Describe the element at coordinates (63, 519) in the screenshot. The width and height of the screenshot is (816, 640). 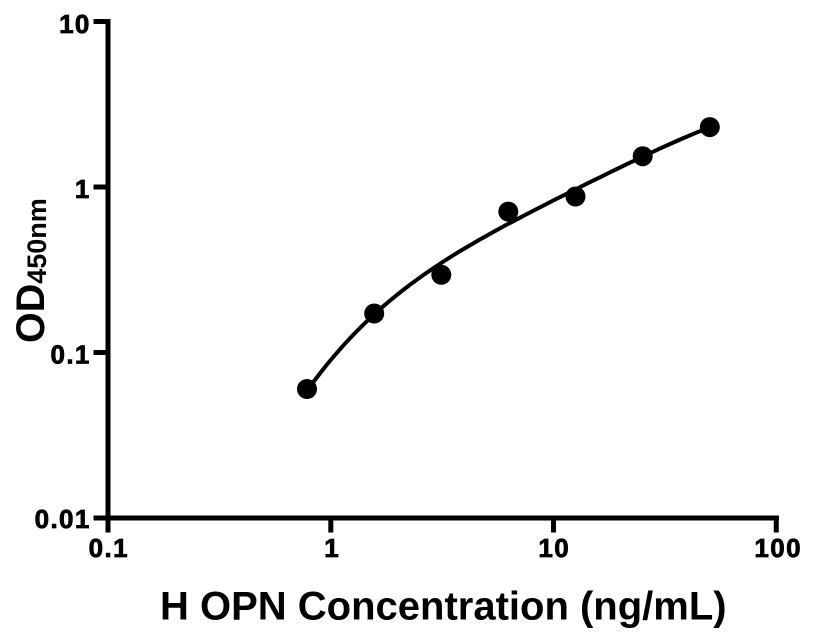
I see `svg-text: 0.01` at that location.